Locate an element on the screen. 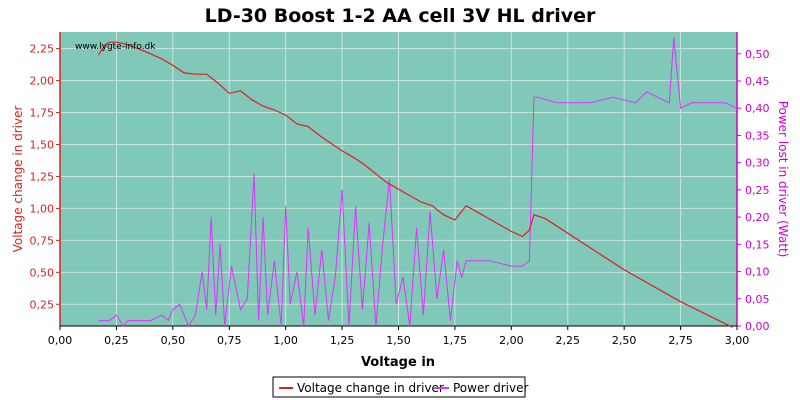 The height and width of the screenshot is (400, 800). x-axis-label: Voltage in is located at coordinates (398, 362).